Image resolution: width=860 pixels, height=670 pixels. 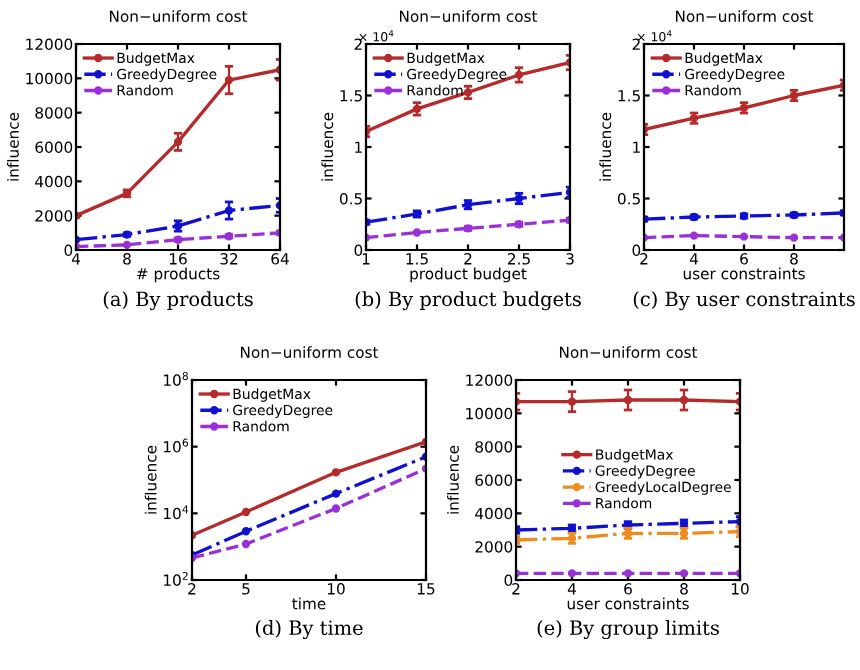 What do you see at coordinates (468, 301) in the screenshot?
I see `text: (b) By product budgets` at bounding box center [468, 301].